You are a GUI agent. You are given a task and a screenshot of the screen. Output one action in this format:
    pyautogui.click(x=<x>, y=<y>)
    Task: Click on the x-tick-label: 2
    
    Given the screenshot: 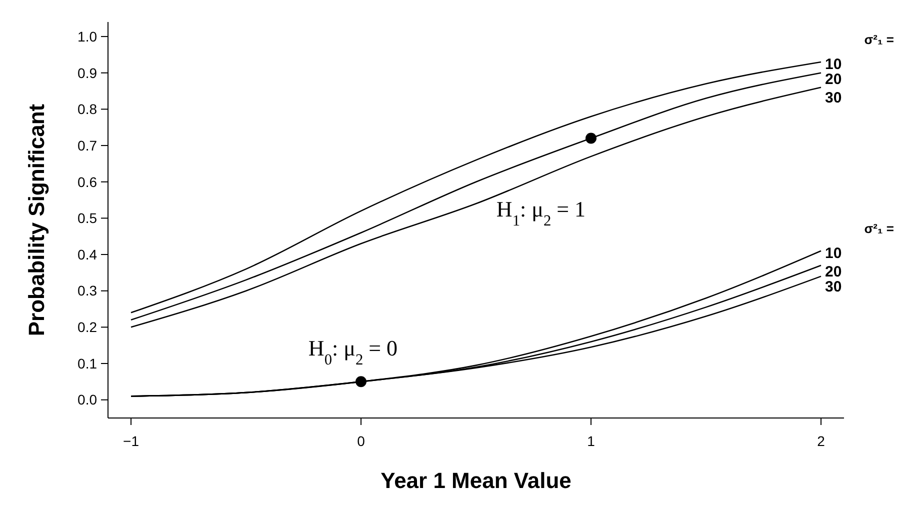 What is the action you would take?
    pyautogui.click(x=821, y=441)
    